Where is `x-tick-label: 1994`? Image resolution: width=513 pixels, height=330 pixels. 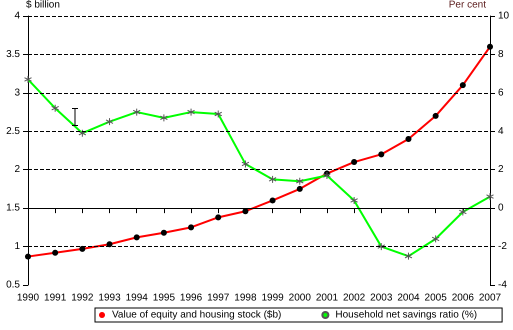
x-tick-label: 1994 is located at coordinates (137, 298).